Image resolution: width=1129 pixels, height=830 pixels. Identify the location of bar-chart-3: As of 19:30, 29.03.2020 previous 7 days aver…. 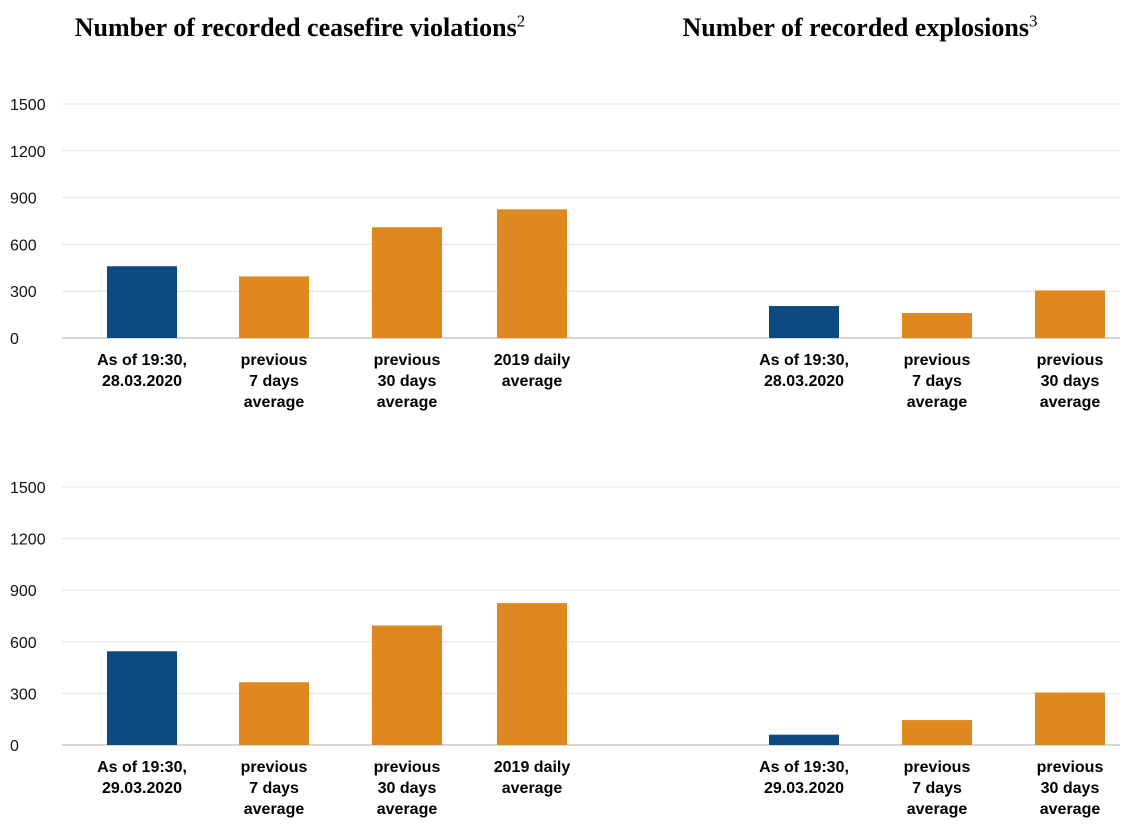
(333, 710).